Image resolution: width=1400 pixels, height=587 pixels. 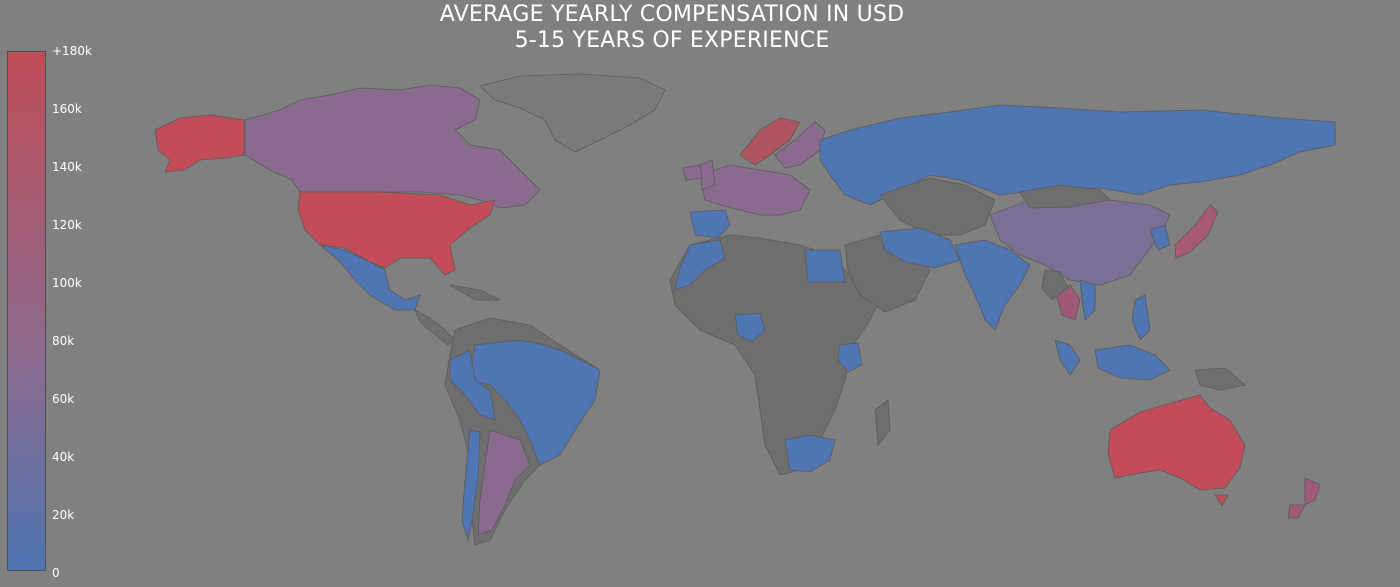 I want to click on egypt, so click(x=825, y=266).